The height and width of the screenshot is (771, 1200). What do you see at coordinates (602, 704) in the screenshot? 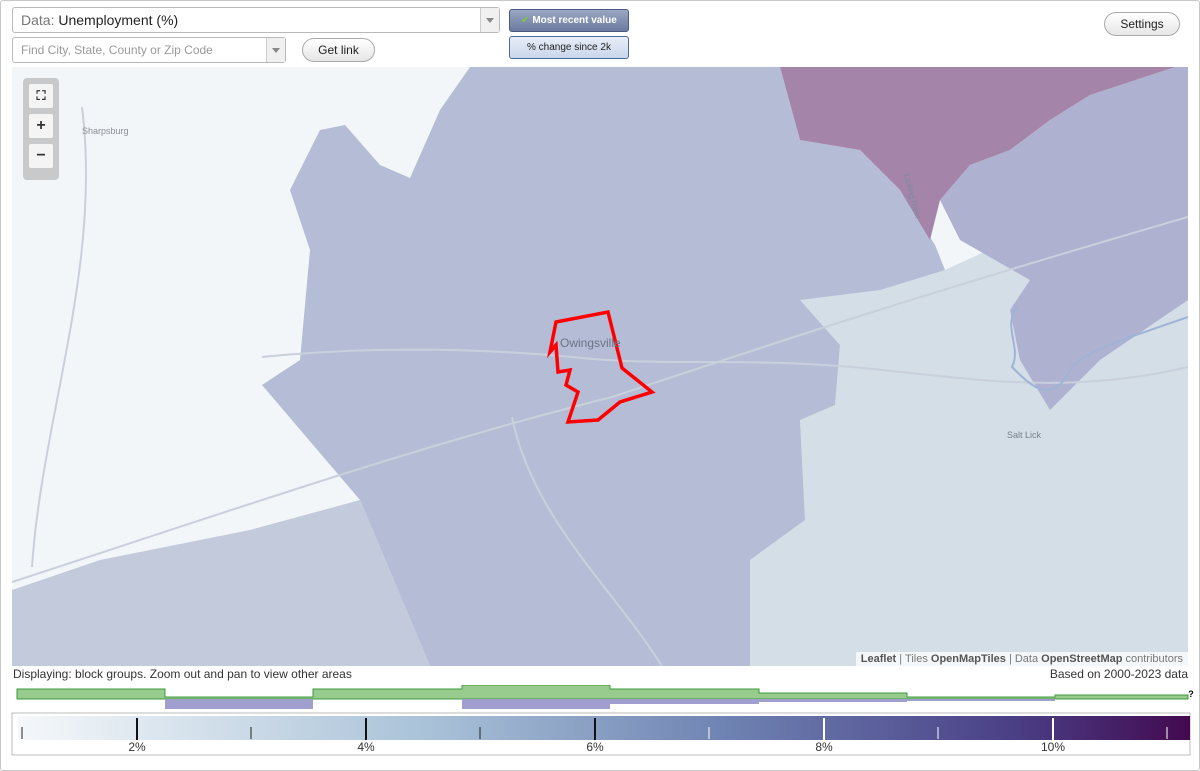
I see `histogram-baseline` at bounding box center [602, 704].